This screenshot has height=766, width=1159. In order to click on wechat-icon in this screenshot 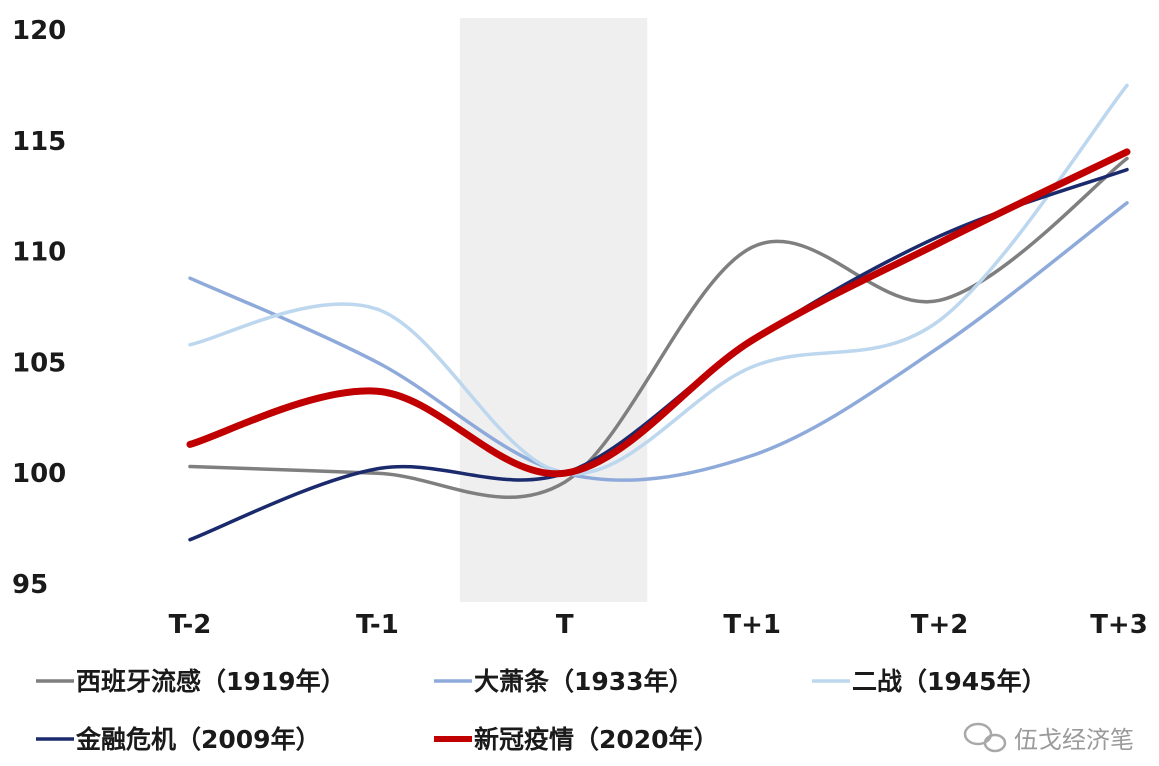, I will do `click(985, 737)`.